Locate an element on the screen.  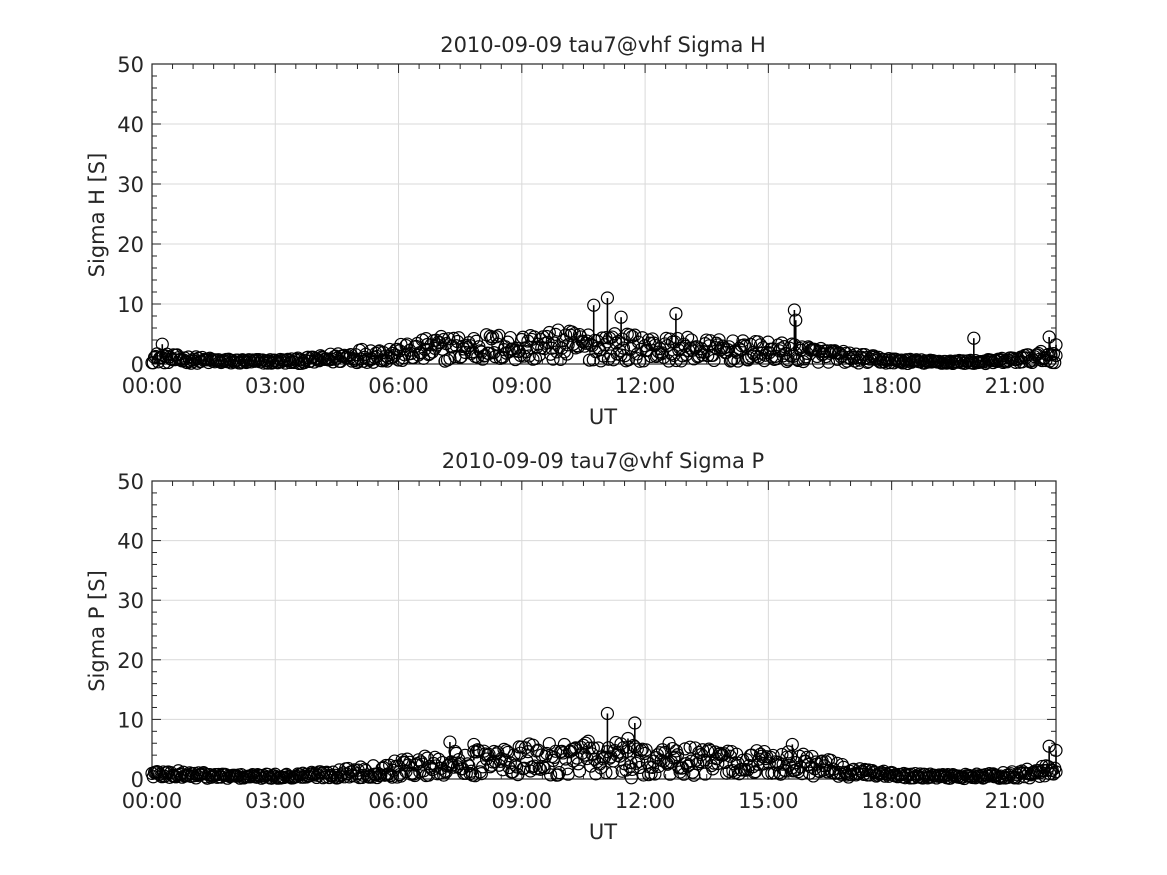
sigma-p-y-tick-label: 20 is located at coordinates (130, 661).